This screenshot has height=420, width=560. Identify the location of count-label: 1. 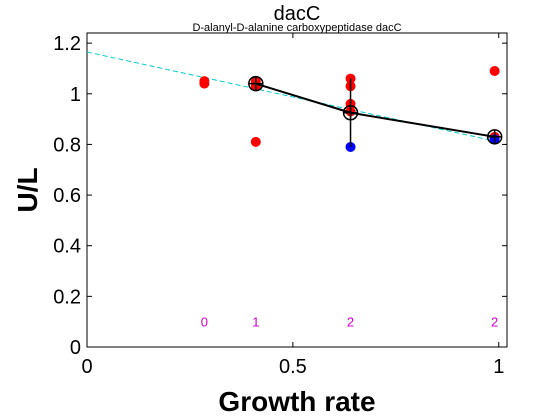
(255, 322).